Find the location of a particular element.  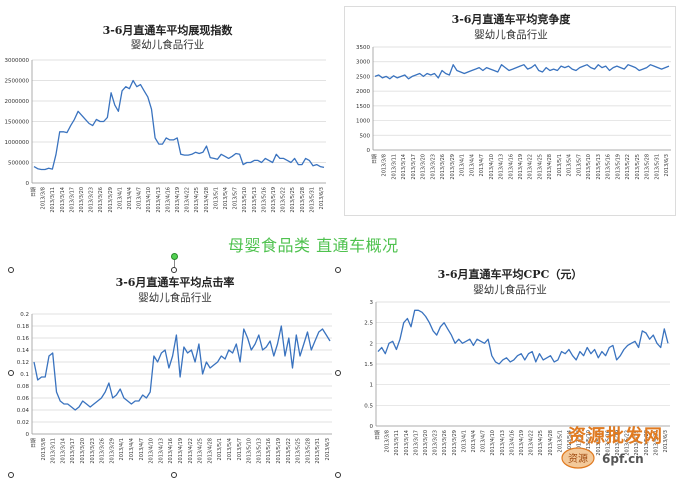

y-tick-label: 500 is located at coordinates (365, 136).